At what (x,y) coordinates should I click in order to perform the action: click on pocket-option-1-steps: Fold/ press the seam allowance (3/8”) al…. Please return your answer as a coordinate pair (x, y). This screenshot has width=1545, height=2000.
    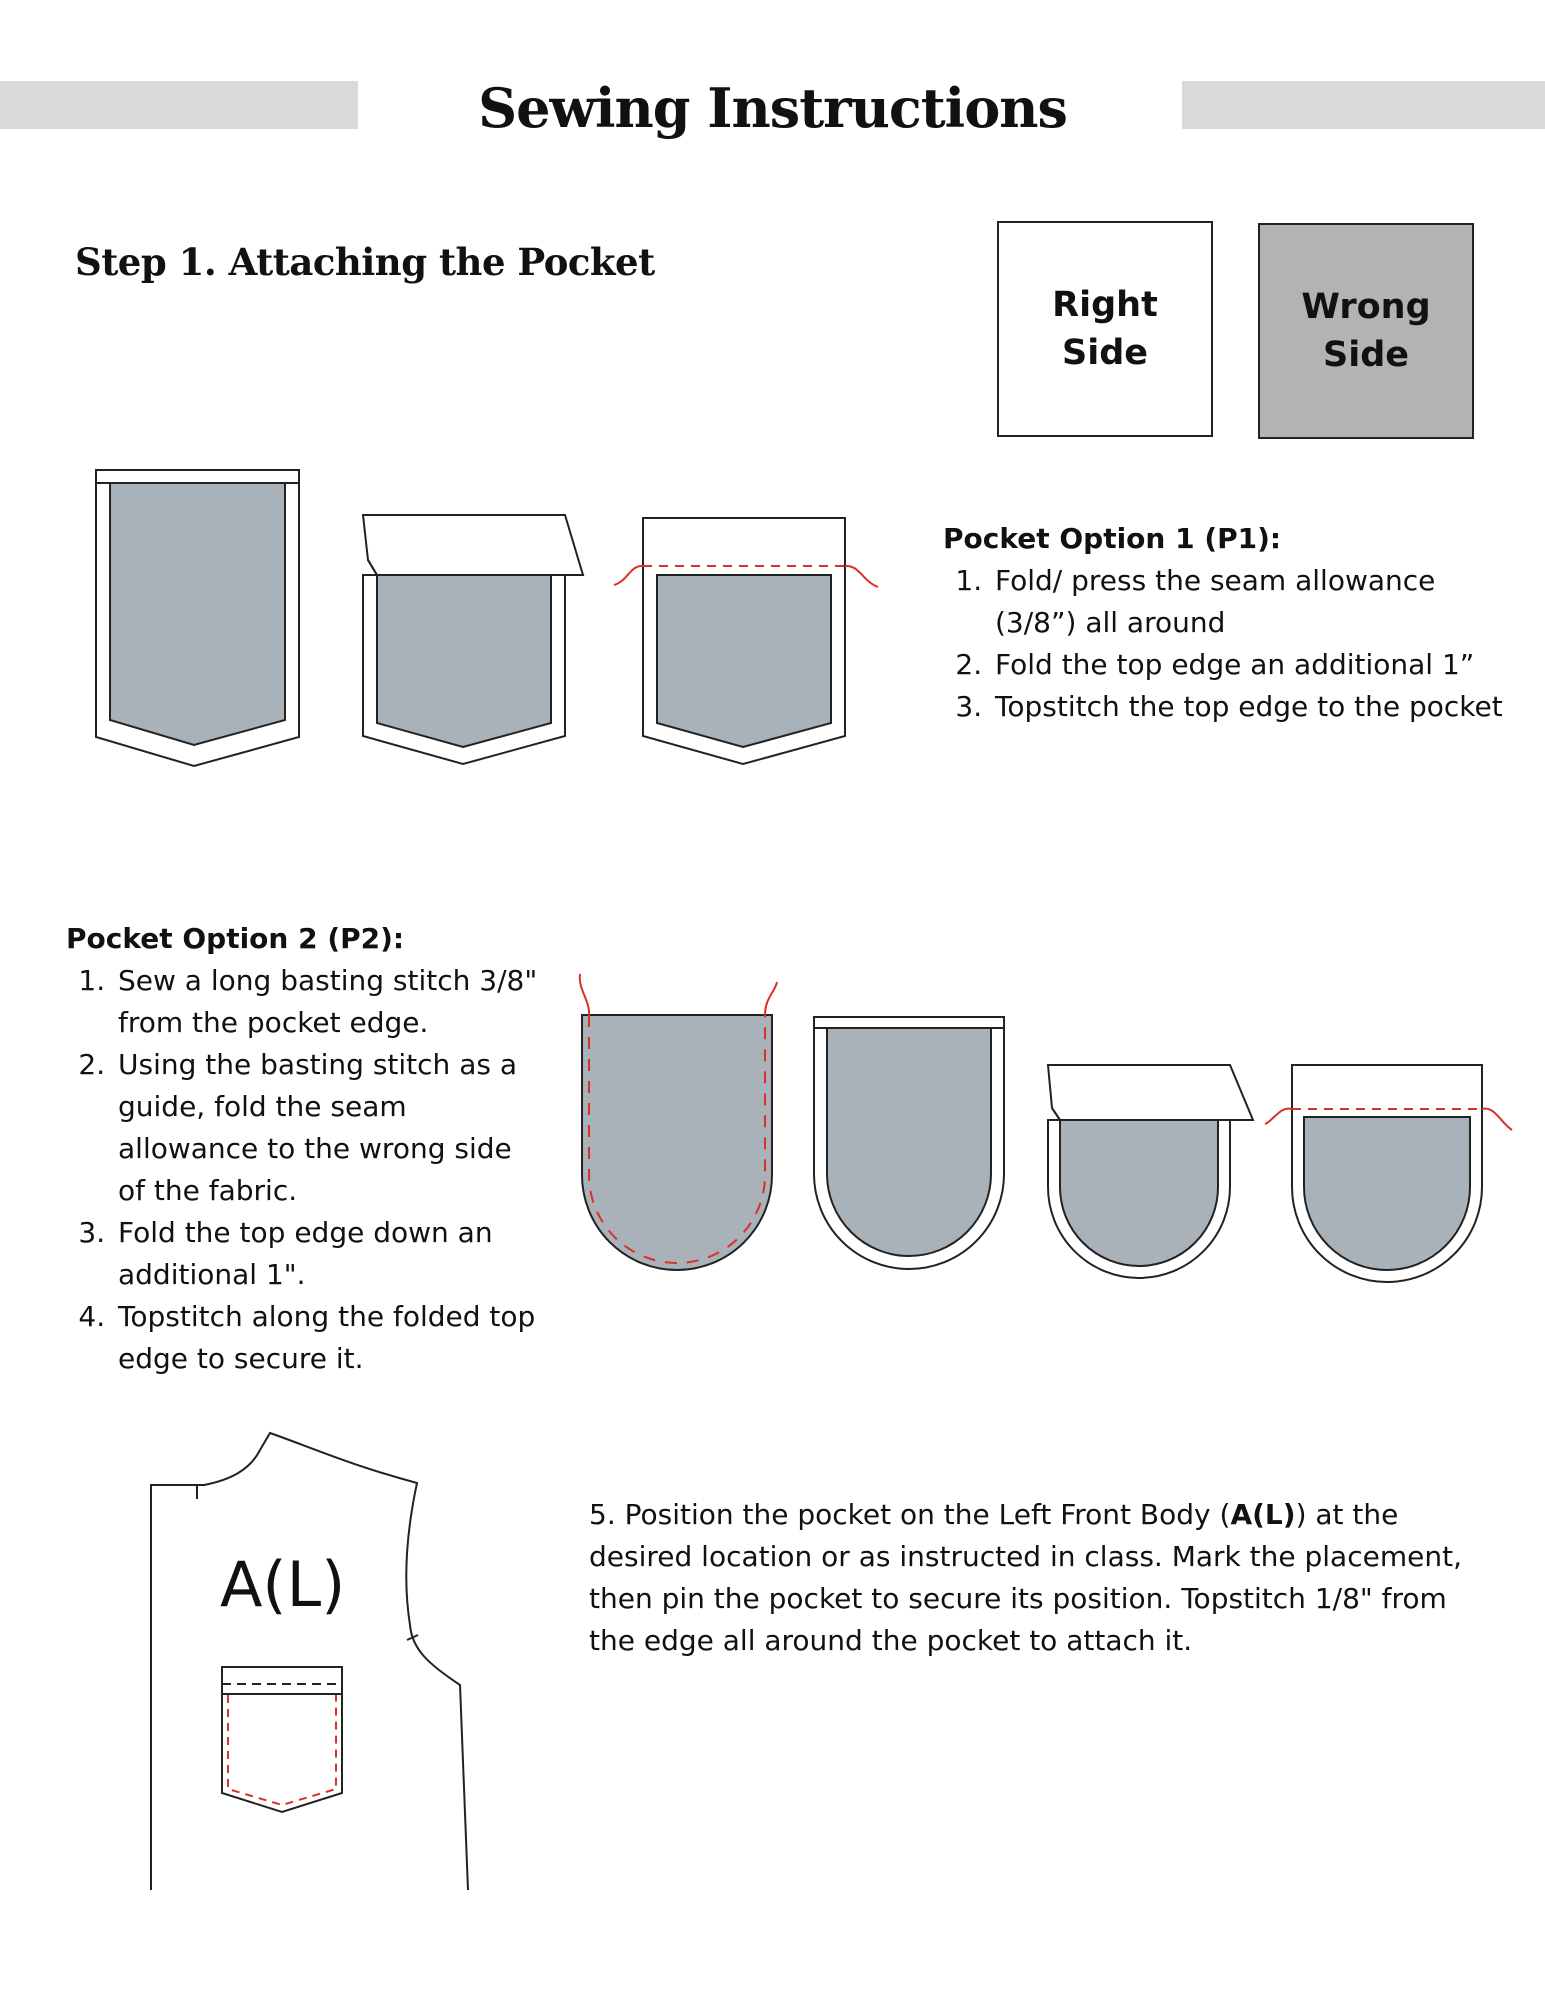
    Looking at the image, I should click on (1223, 644).